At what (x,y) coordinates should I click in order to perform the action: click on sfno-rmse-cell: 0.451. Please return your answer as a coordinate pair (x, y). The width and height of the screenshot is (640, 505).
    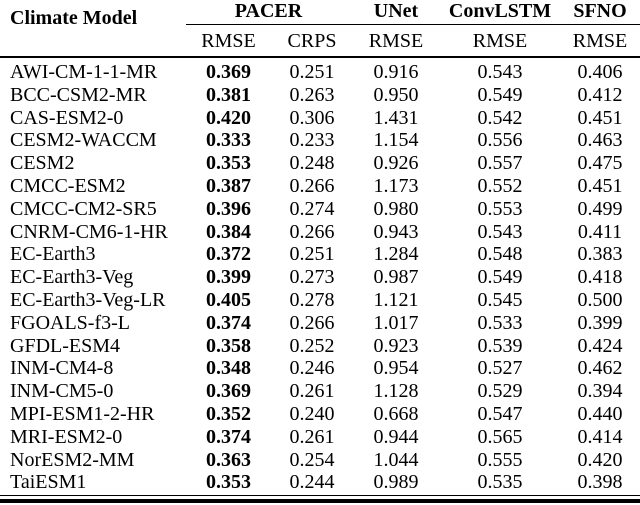
    Looking at the image, I should click on (600, 117).